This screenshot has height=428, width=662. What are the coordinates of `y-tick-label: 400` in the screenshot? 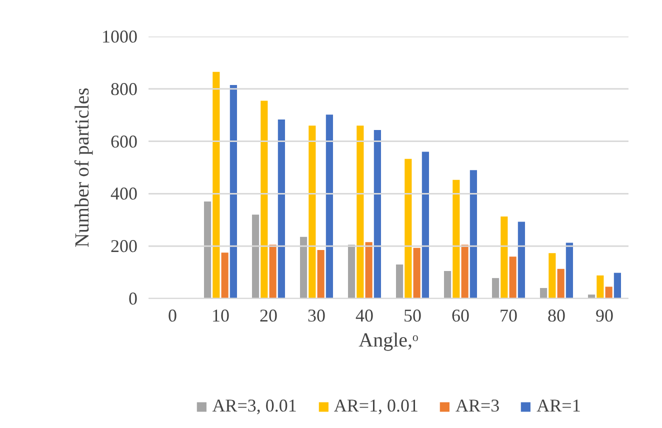 It's located at (124, 194).